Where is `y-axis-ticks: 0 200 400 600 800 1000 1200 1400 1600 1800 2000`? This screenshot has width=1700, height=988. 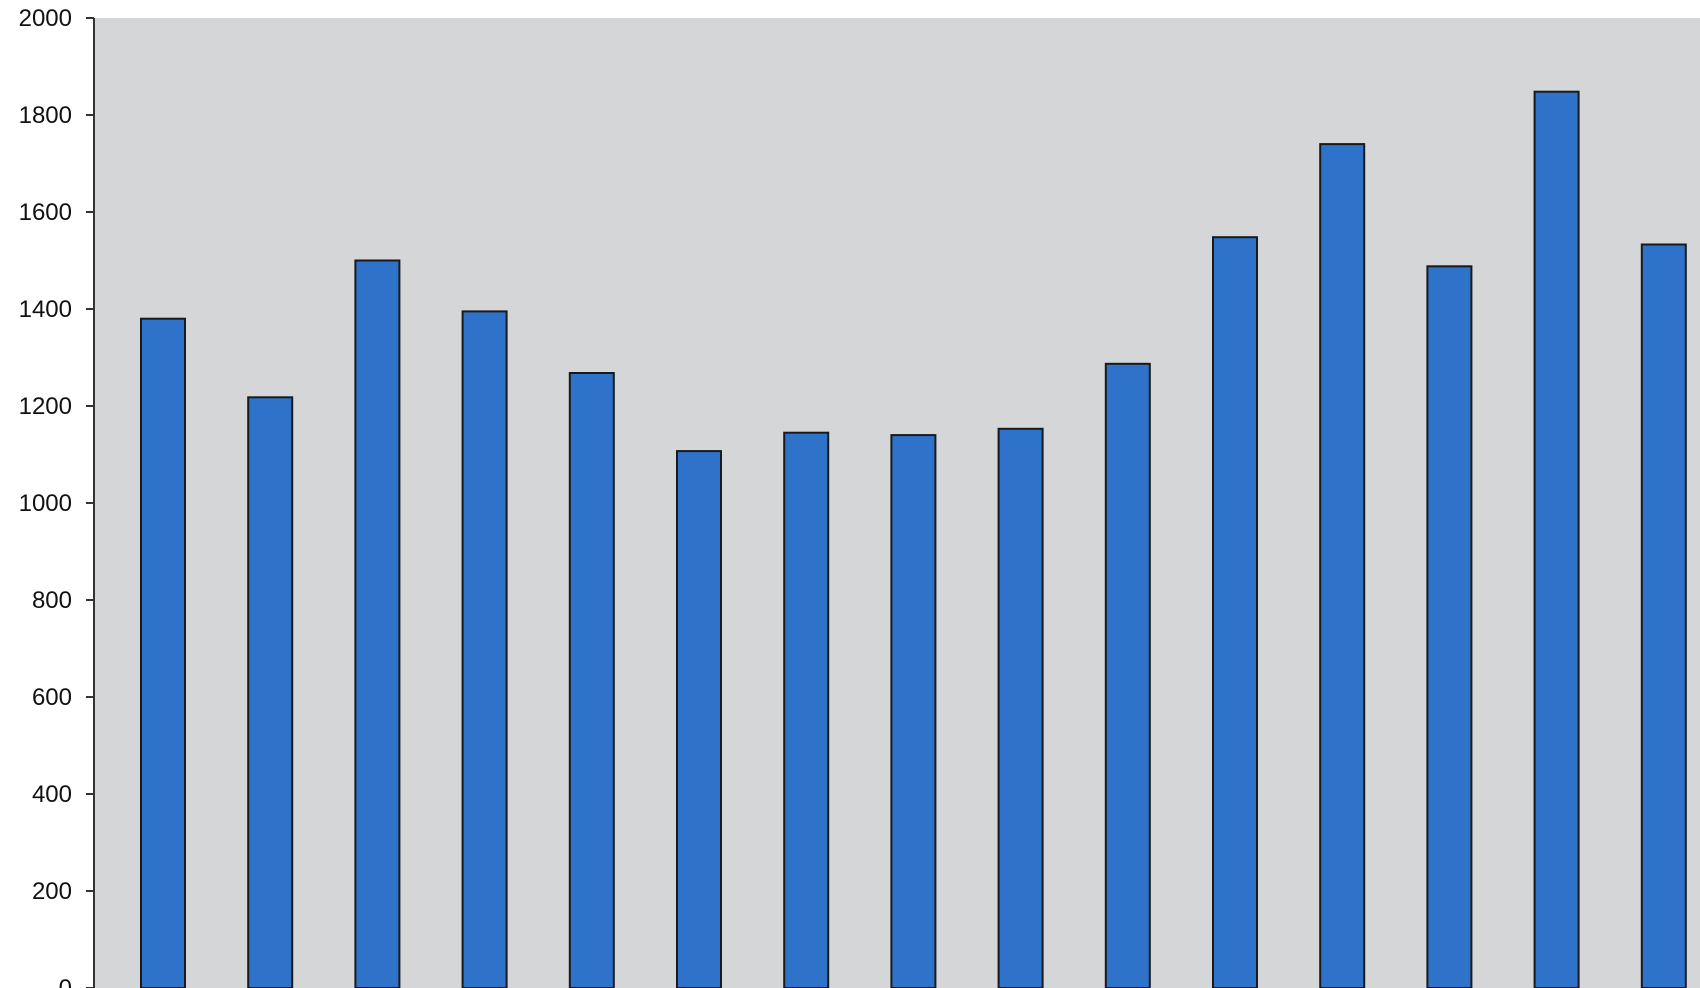 y-axis-ticks: 0 200 400 600 800 1000 1200 1400 1600 1800 2000 is located at coordinates (56, 496).